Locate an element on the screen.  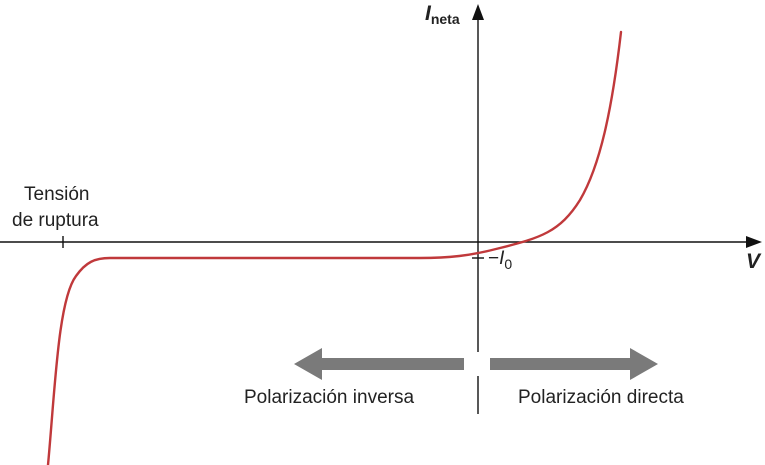
x-axis-label: V is located at coordinates (753, 261).